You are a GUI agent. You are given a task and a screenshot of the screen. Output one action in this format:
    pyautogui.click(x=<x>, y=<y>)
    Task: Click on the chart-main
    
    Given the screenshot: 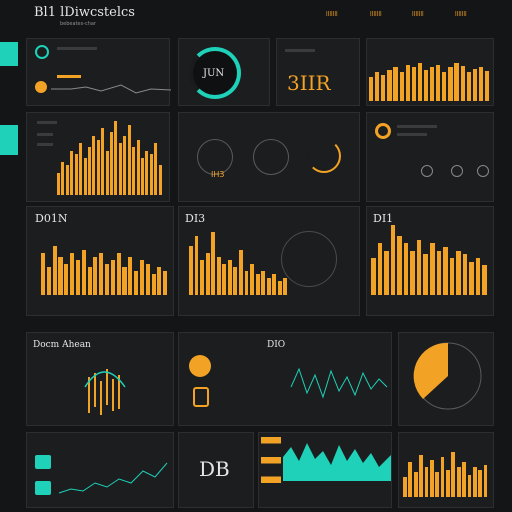 What is the action you would take?
    pyautogui.click(x=110, y=158)
    